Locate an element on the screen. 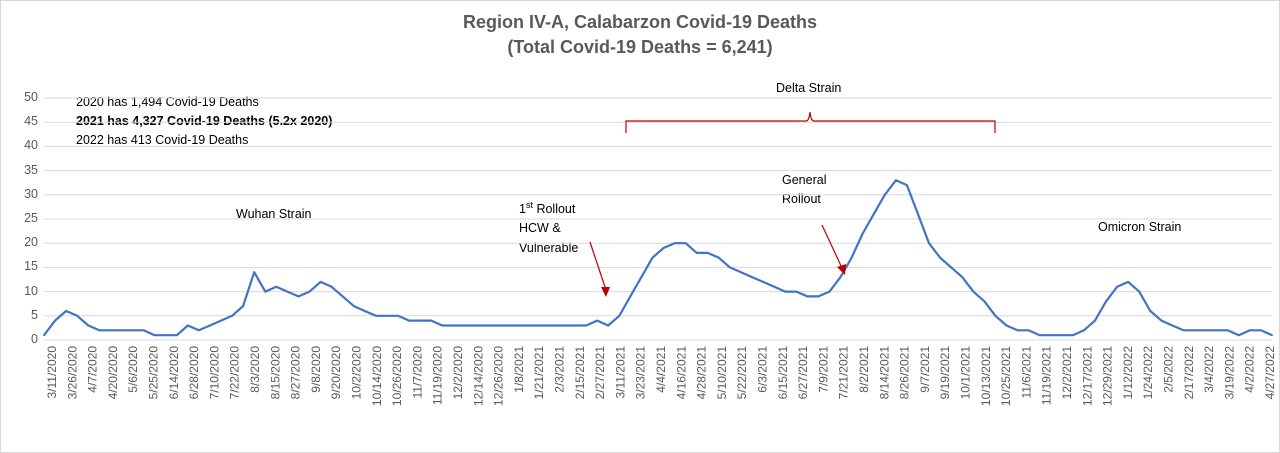  x-tick-label: 12/2/2020 is located at coordinates (458, 373).